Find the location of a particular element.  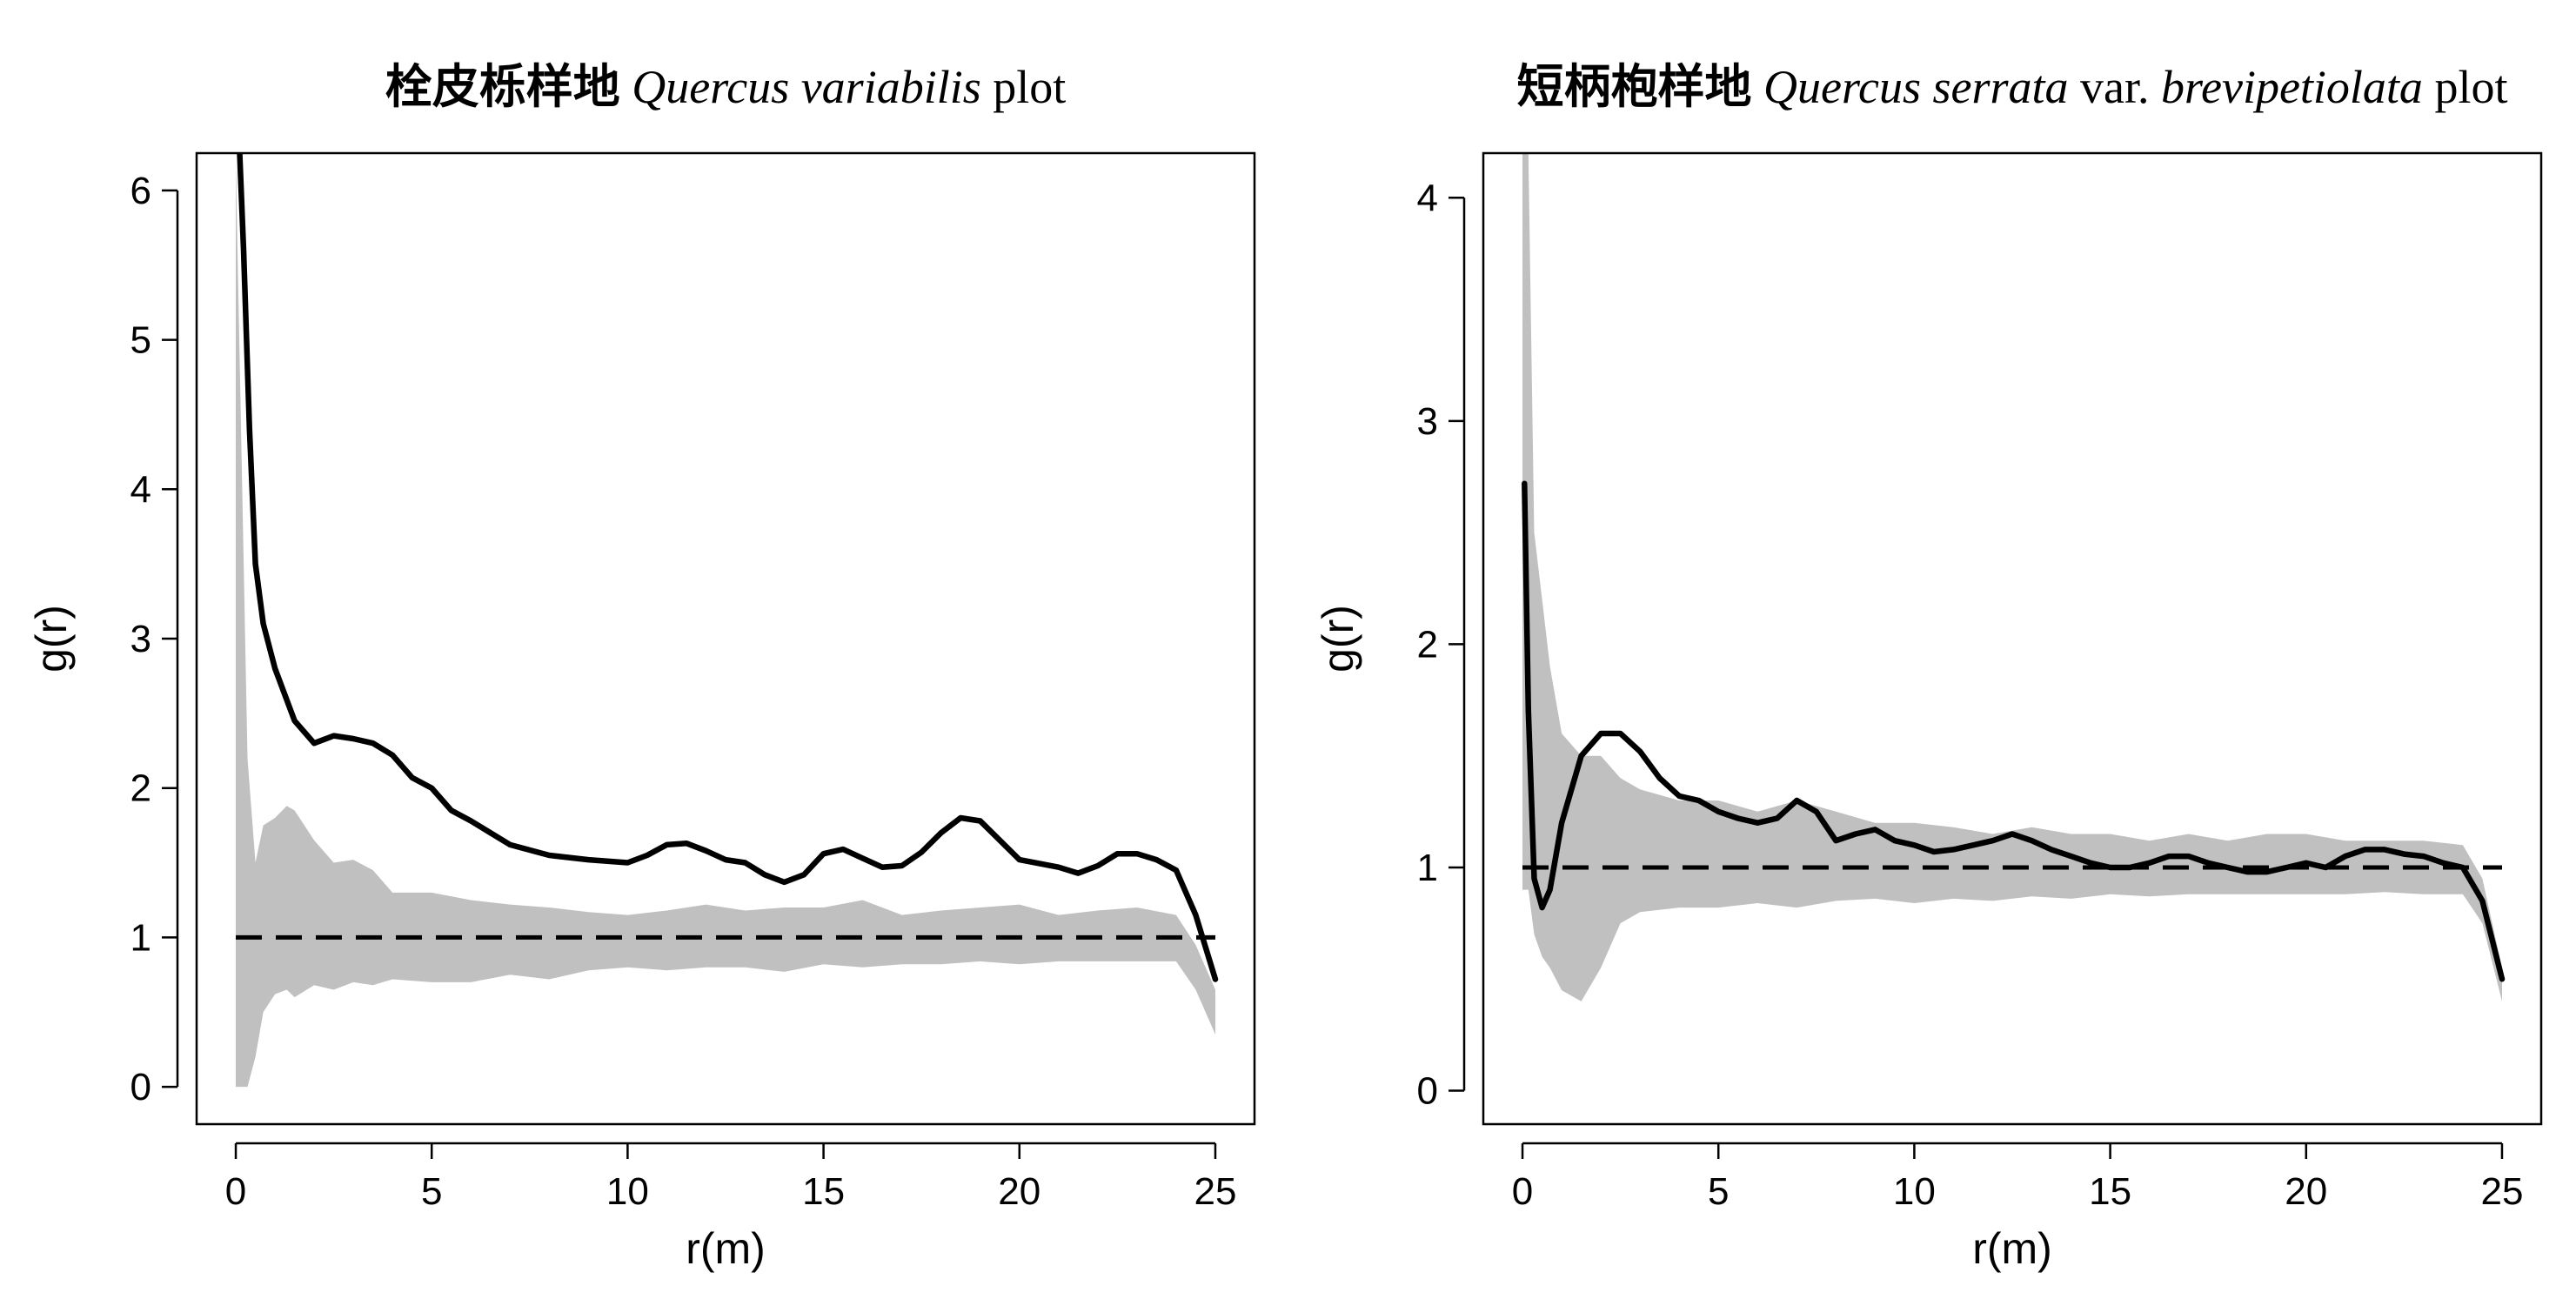

chart-title-part: 短柄枹样地 is located at coordinates (1640, 87).